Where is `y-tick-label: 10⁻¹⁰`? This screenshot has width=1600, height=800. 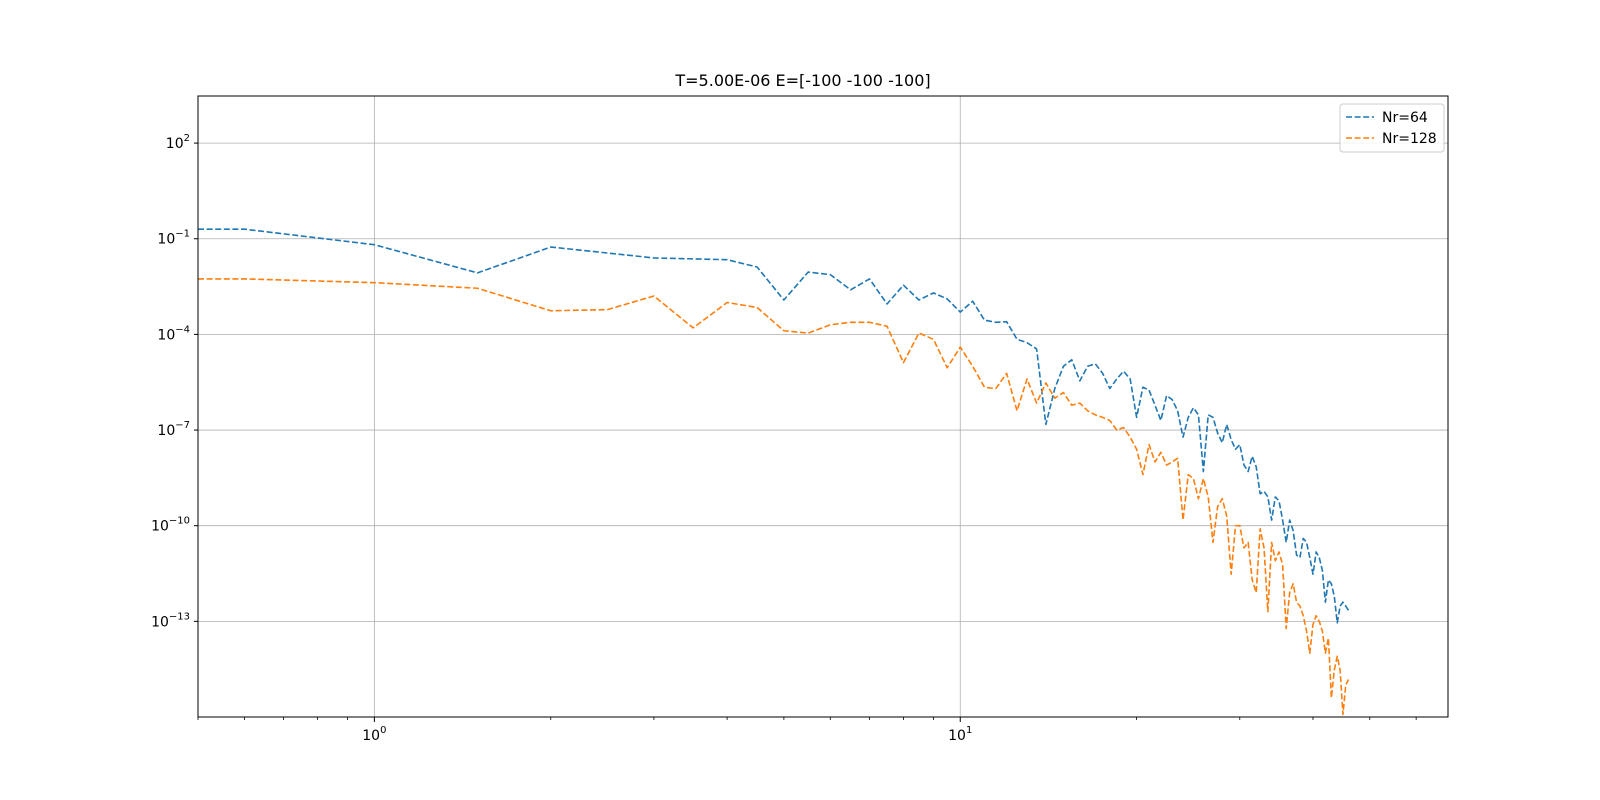
y-tick-label: 10⁻¹⁰ is located at coordinates (170, 525).